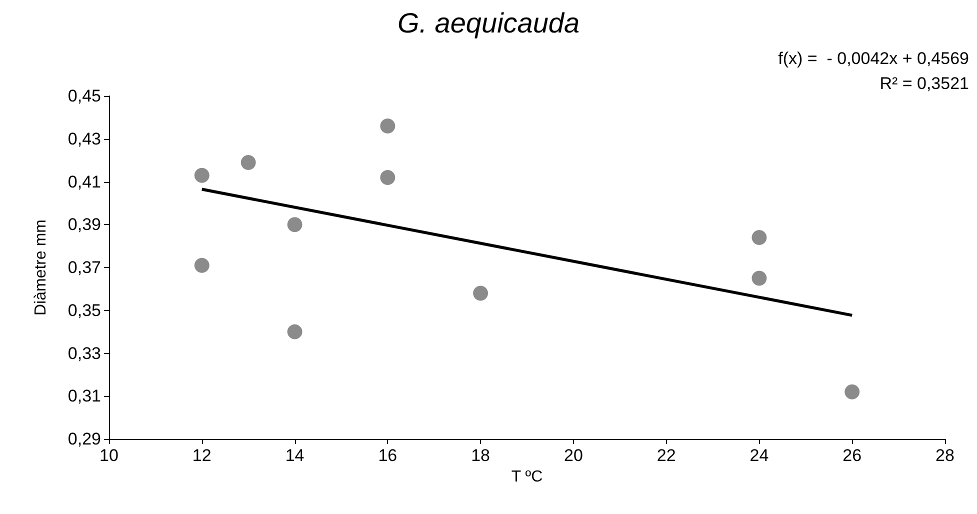  What do you see at coordinates (202, 455) in the screenshot?
I see `x-tick-label: 12` at bounding box center [202, 455].